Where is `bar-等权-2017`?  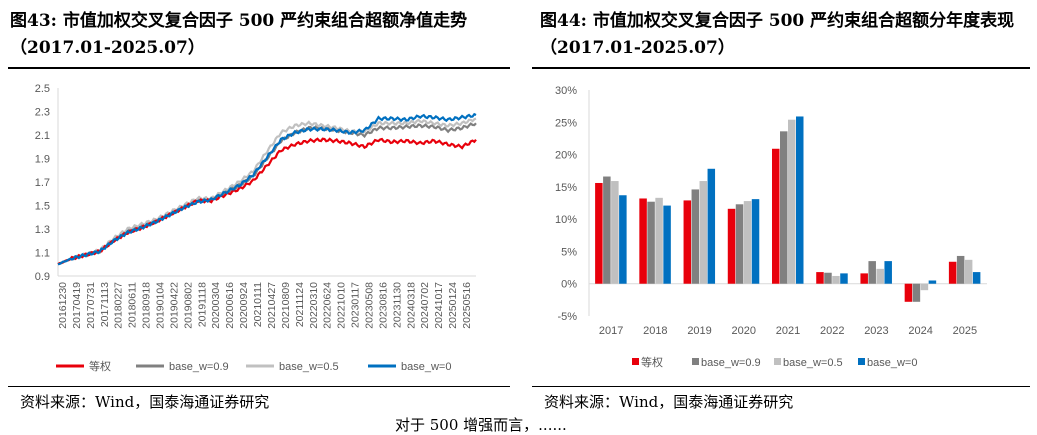 bar-等权-2017 is located at coordinates (599, 233).